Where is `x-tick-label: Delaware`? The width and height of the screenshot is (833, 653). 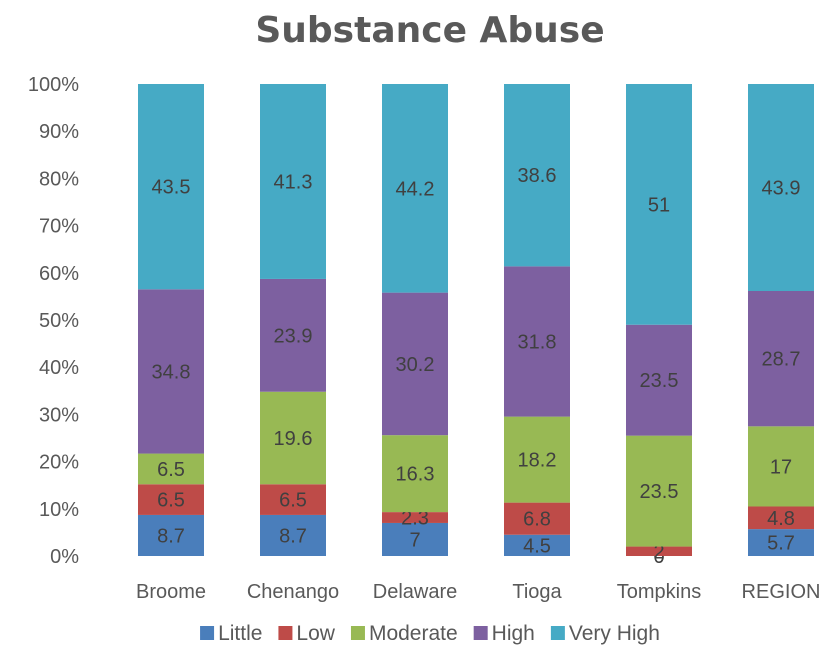
x-tick-label: Delaware is located at coordinates (415, 592).